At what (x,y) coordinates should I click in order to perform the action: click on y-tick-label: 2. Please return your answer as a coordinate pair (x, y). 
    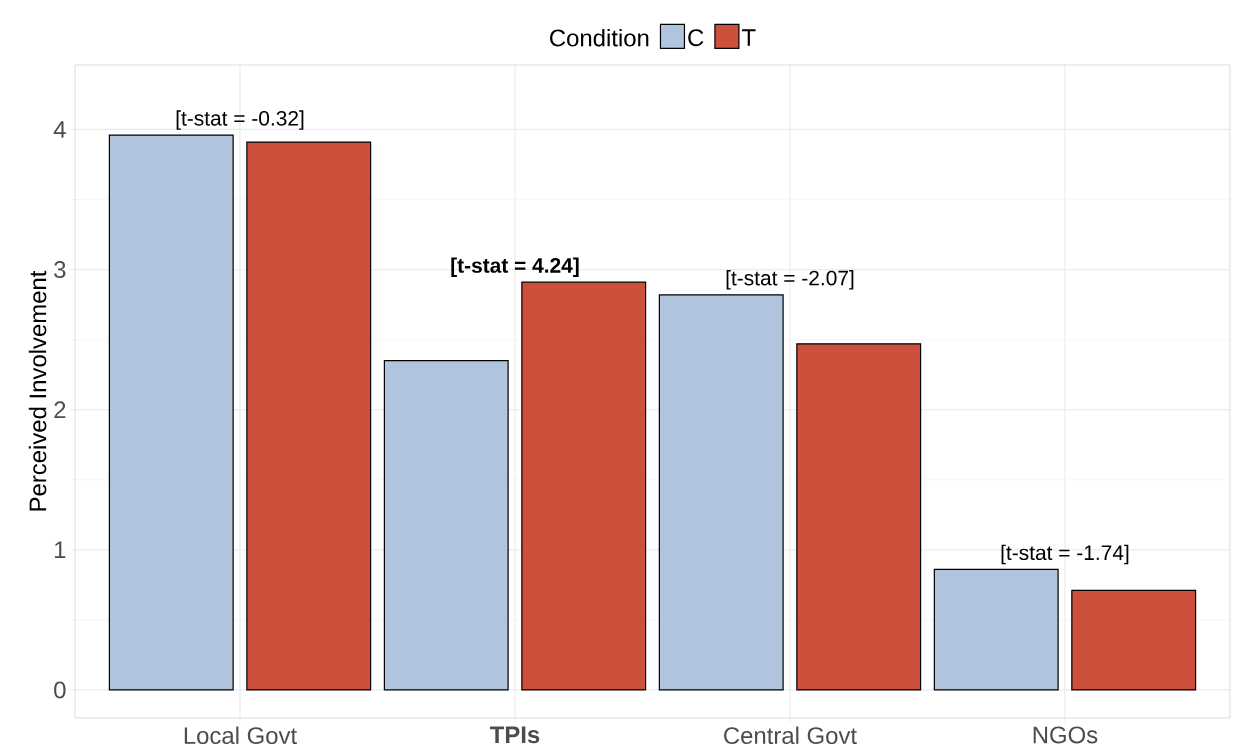
    Looking at the image, I should click on (60, 410).